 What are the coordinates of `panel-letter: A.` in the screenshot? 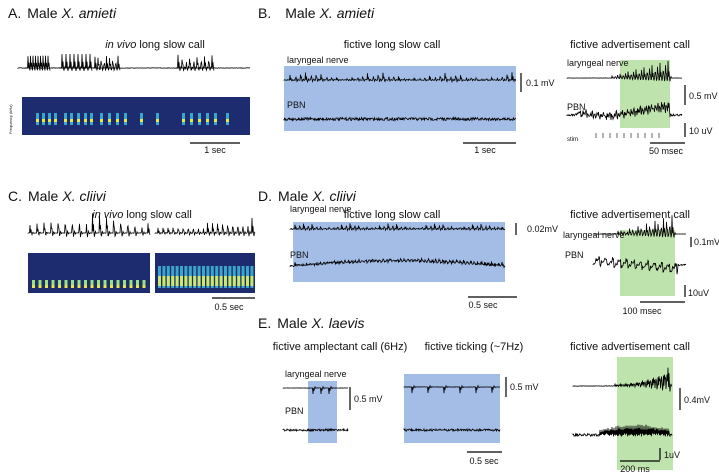 It's located at (14, 13).